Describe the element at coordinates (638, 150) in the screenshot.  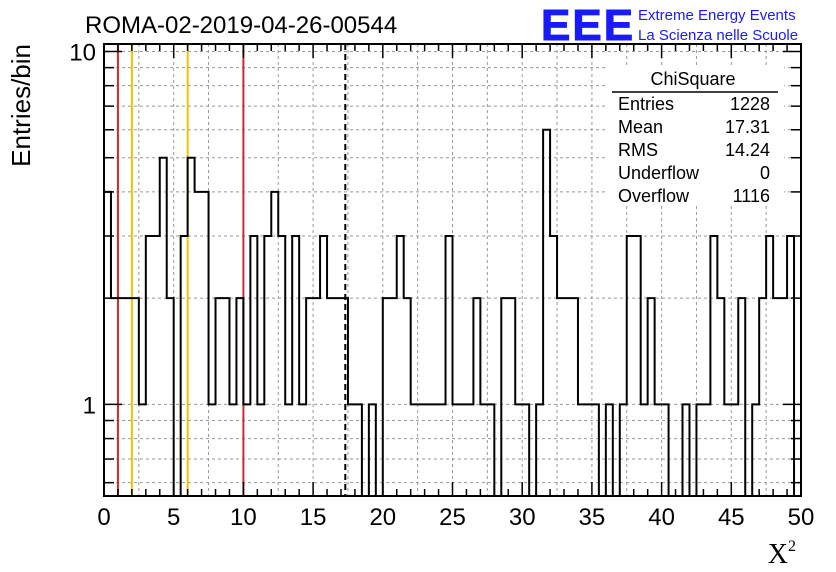
I see `stats-label: RMS` at that location.